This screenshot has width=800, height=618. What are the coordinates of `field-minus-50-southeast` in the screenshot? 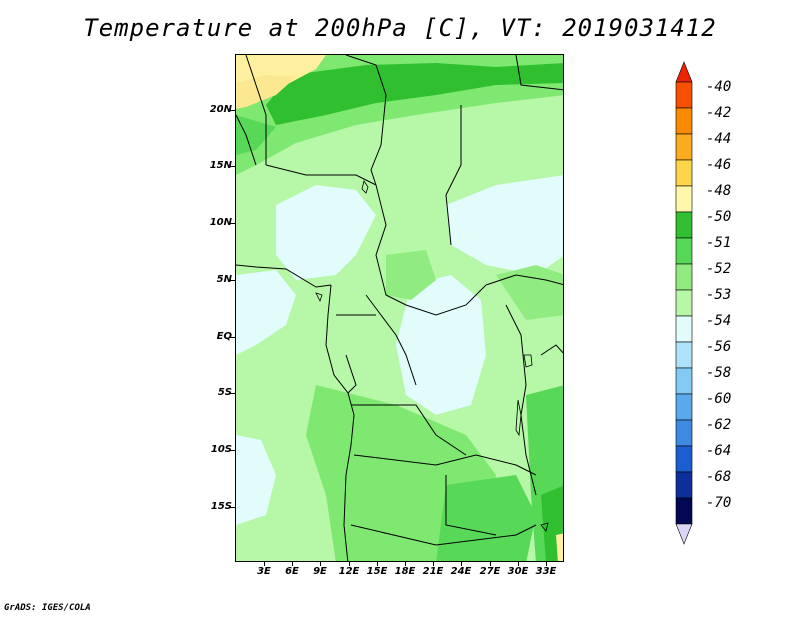 It's located at (559, 547).